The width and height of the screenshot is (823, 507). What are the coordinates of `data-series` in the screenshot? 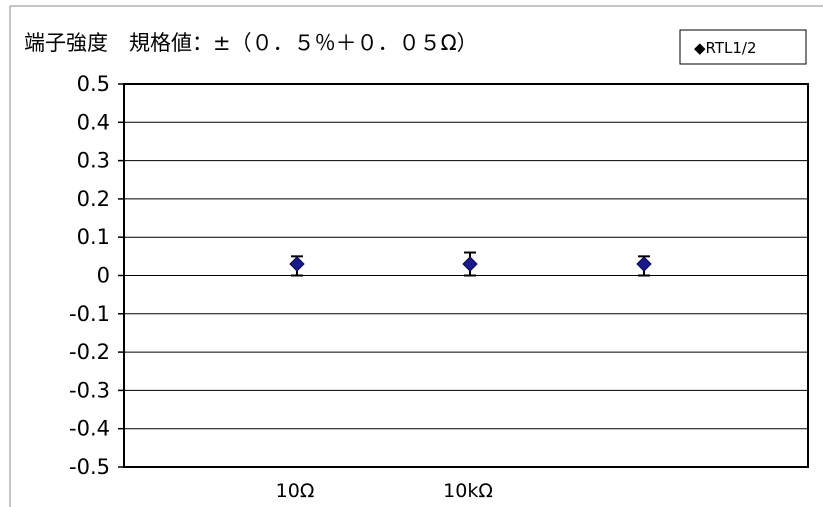 It's located at (470, 264).